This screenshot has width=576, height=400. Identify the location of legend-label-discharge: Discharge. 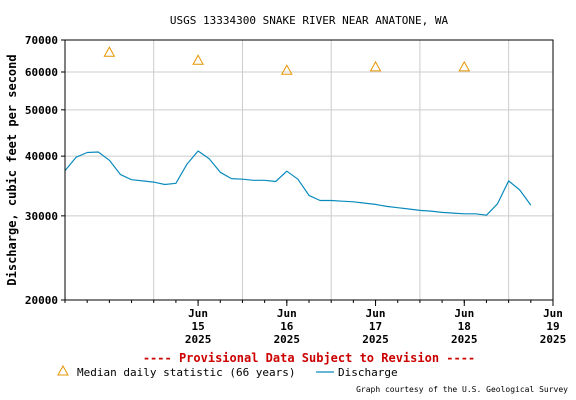
(368, 372).